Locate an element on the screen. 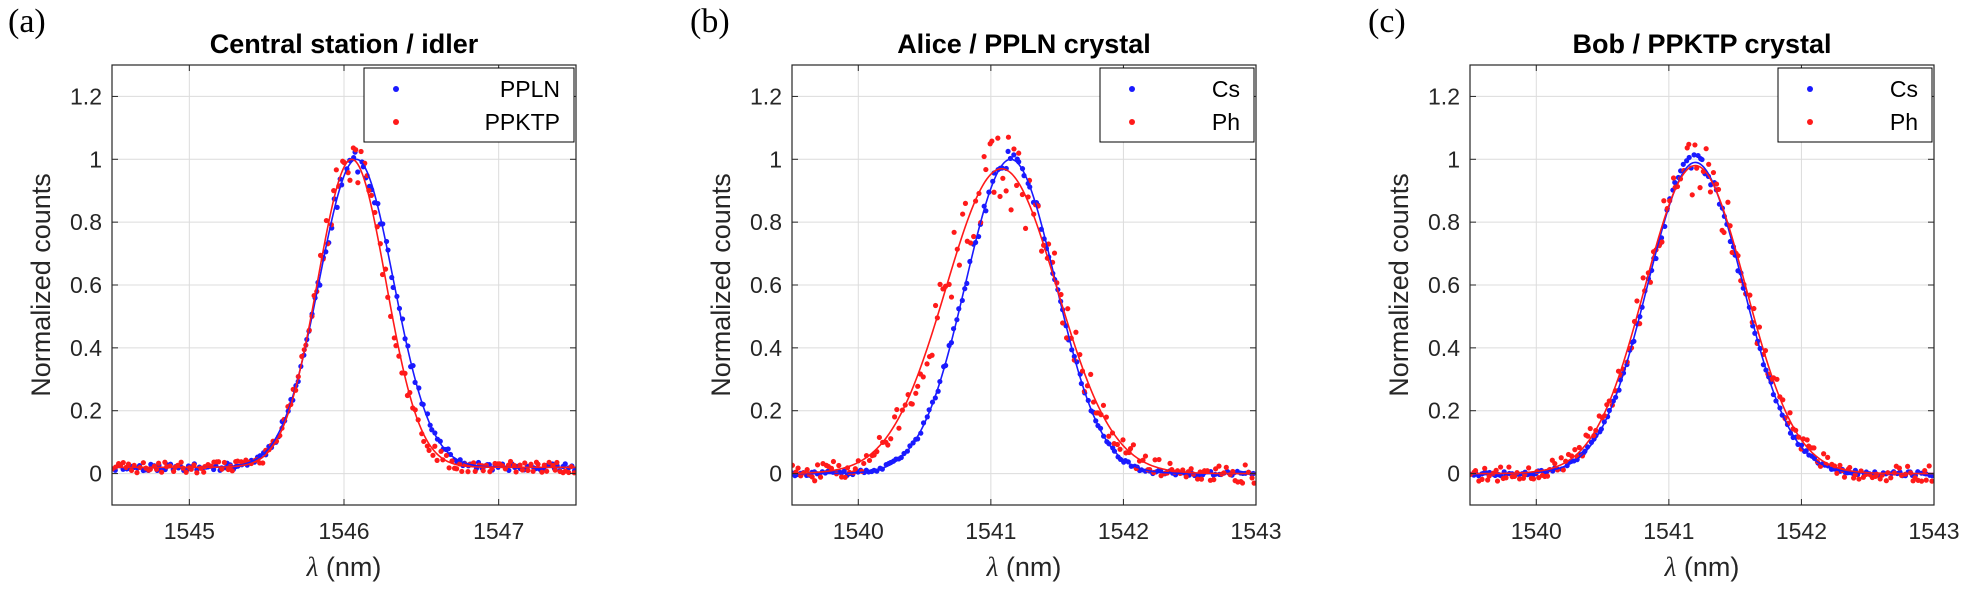  legend: PPLN PPKTP is located at coordinates (469, 105).